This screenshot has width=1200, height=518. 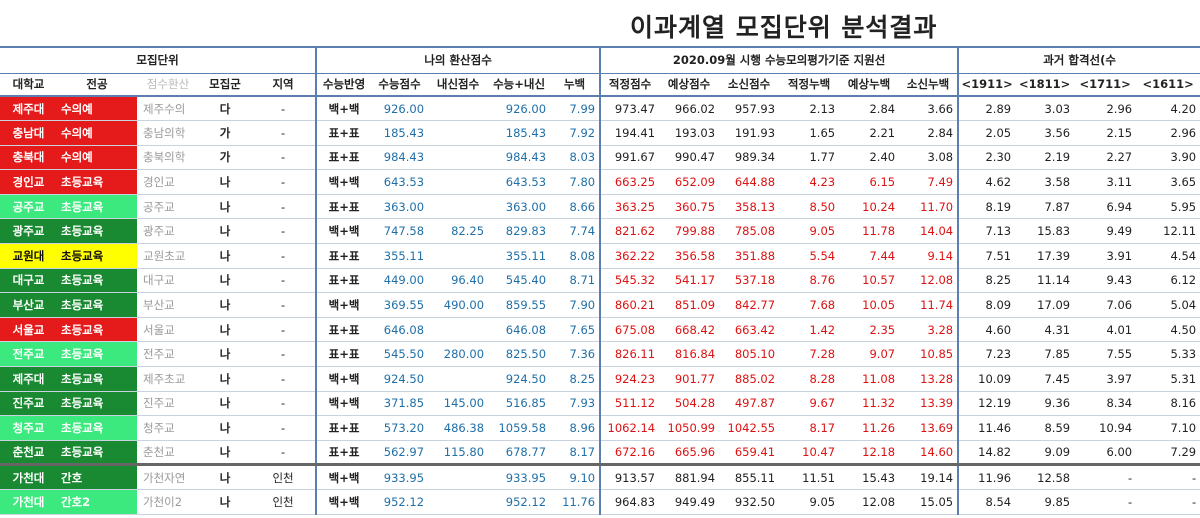 I want to click on column-header: 소신누백, so click(x=929, y=85).